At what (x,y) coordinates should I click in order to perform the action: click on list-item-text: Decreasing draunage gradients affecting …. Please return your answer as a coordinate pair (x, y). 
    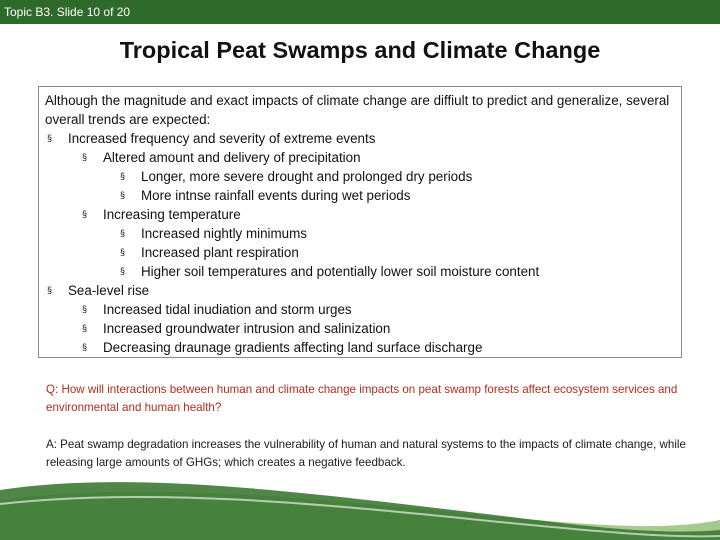
    Looking at the image, I should click on (293, 347).